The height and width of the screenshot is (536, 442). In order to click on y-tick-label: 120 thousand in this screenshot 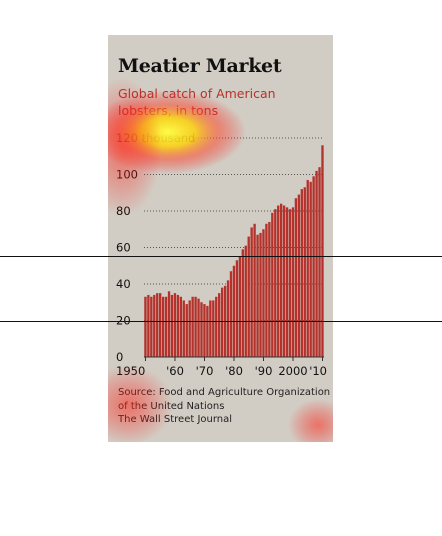, I will do `click(155, 138)`.